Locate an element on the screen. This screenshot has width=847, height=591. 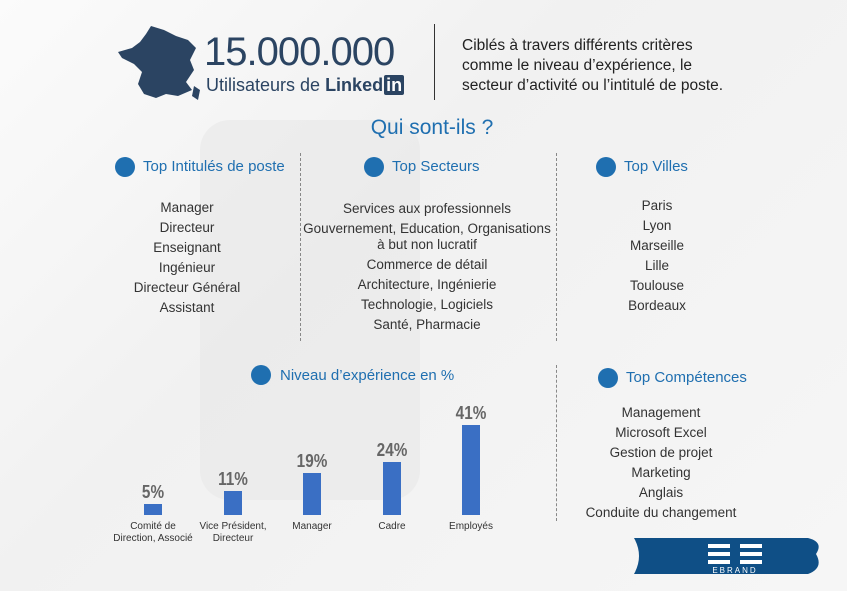
list-item: Lyon is located at coordinates (657, 225).